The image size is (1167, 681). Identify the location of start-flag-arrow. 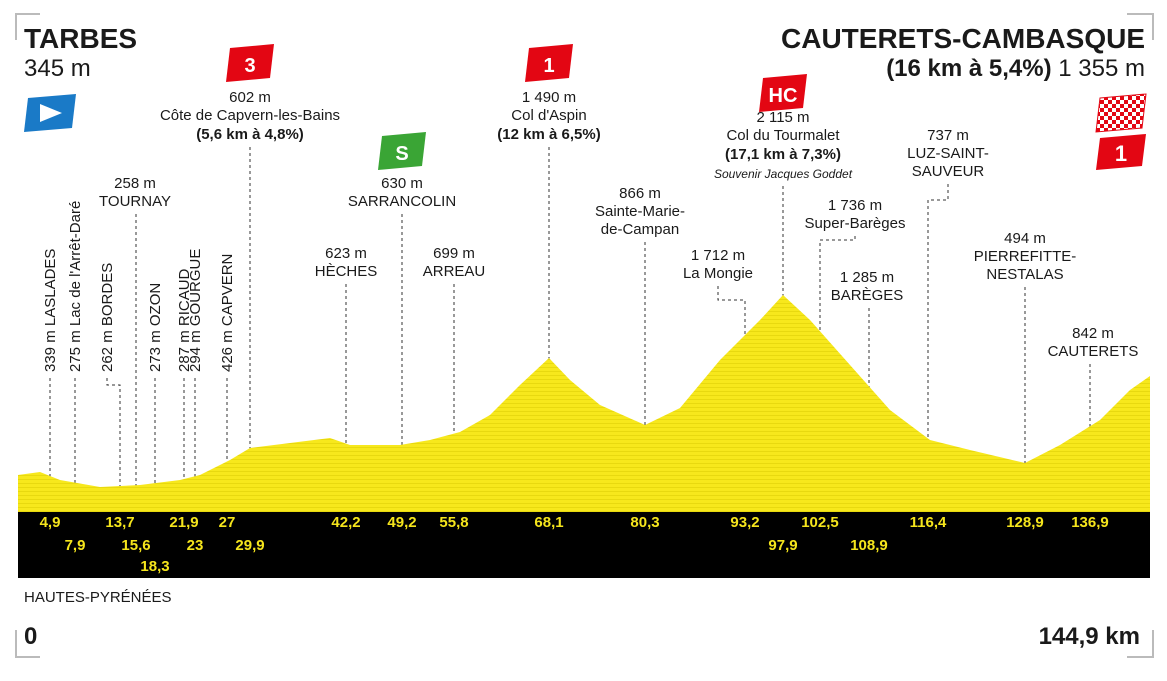
(51, 113).